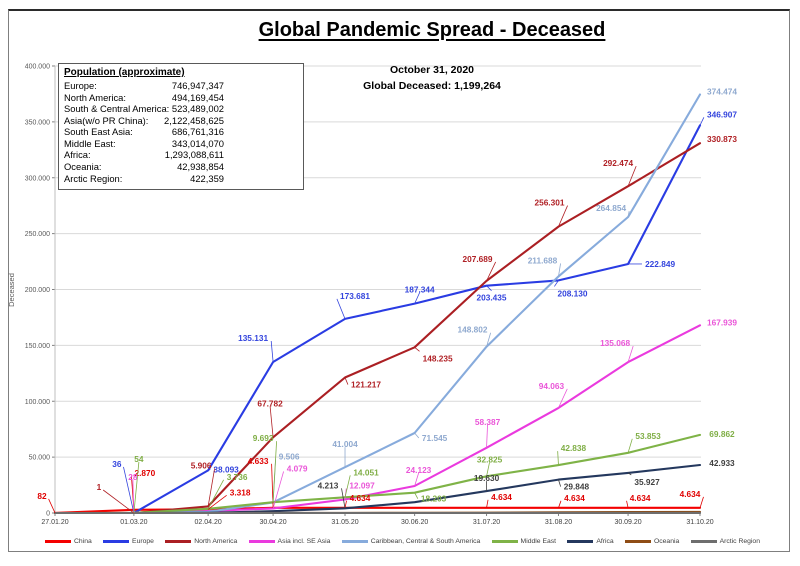 The width and height of the screenshot is (800, 566). Describe the element at coordinates (207, 178) in the screenshot. I see `population-region-value: 422,359` at that location.